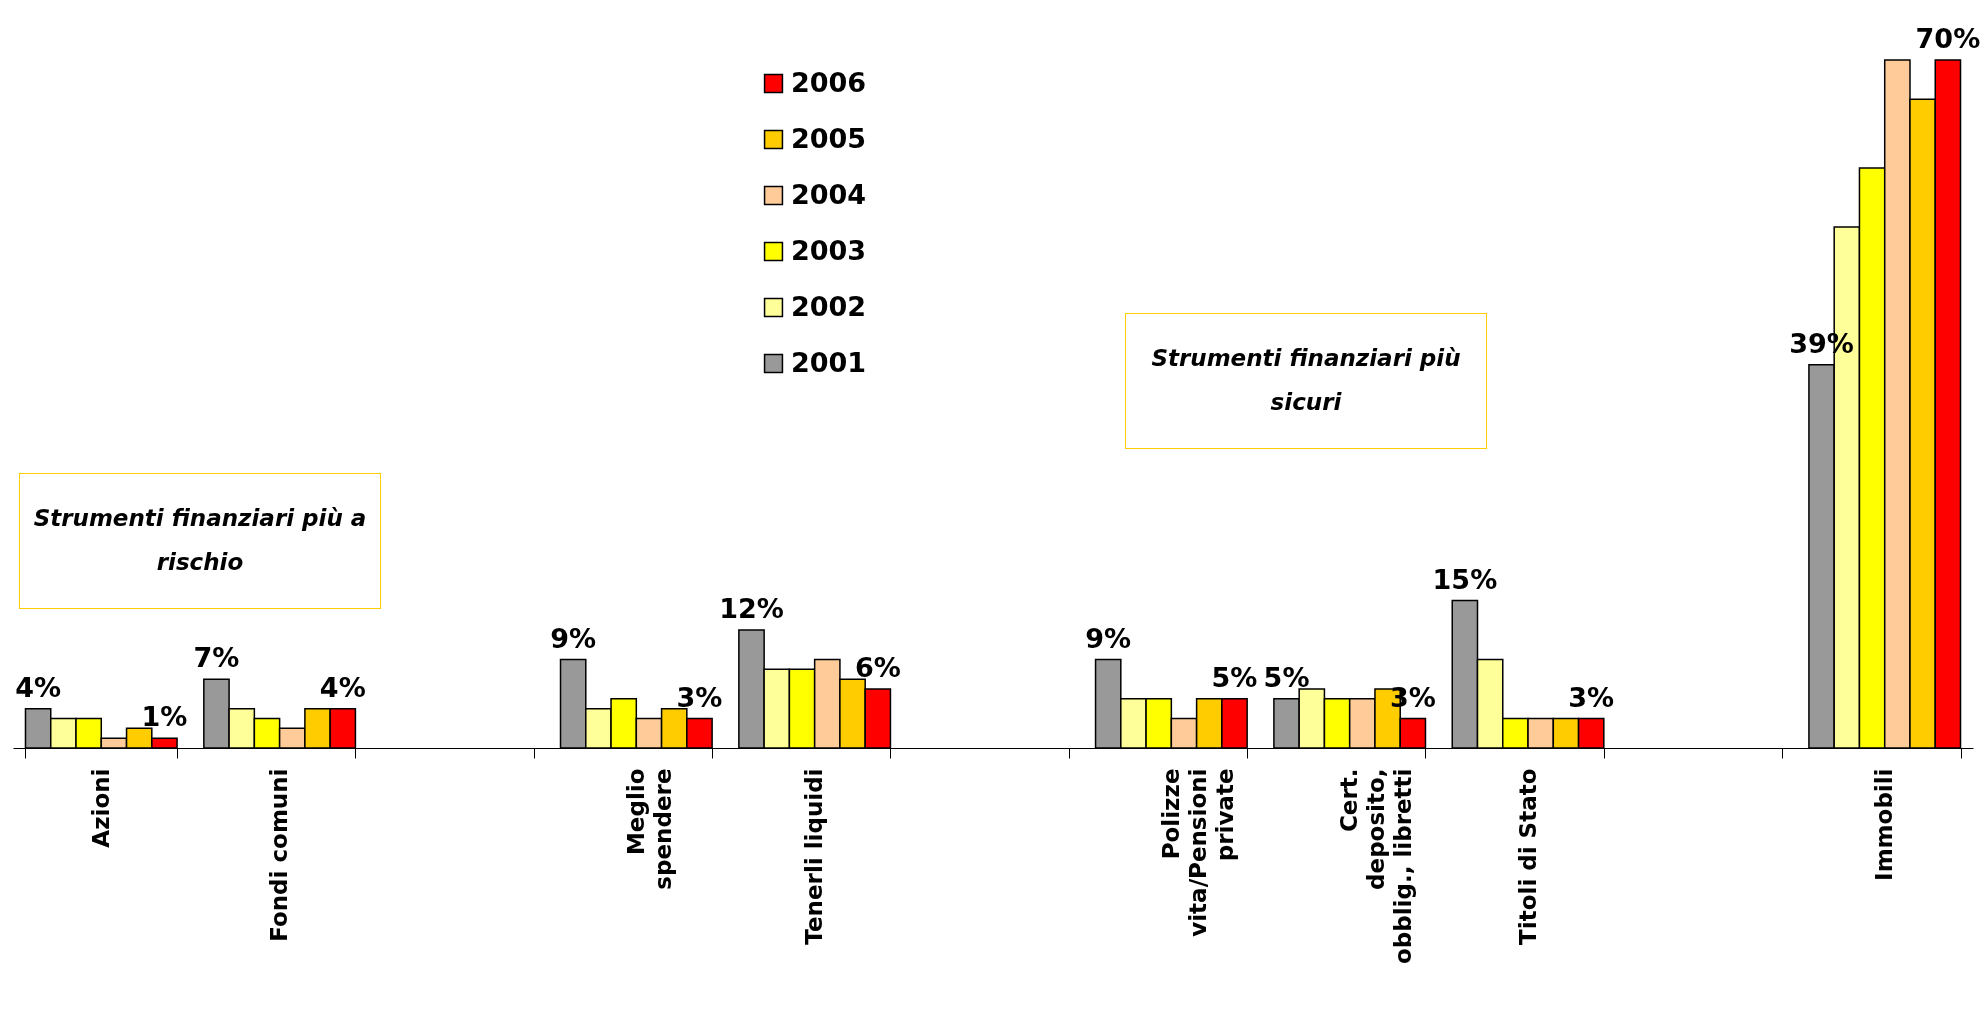 The image size is (1988, 1016). I want to click on legend-label: 2001, so click(829, 362).